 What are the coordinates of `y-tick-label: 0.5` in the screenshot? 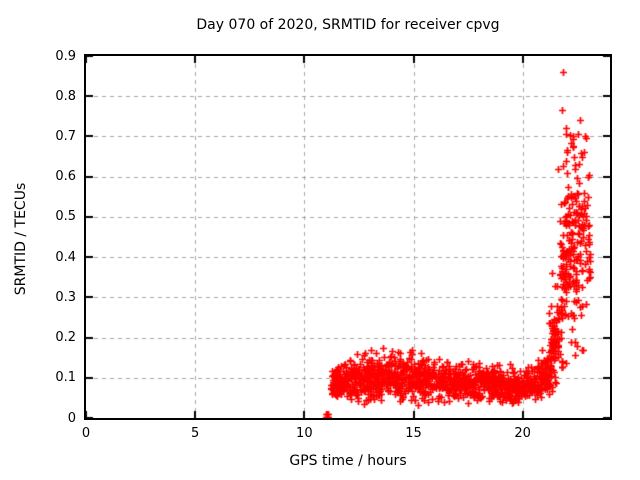 It's located at (65, 217).